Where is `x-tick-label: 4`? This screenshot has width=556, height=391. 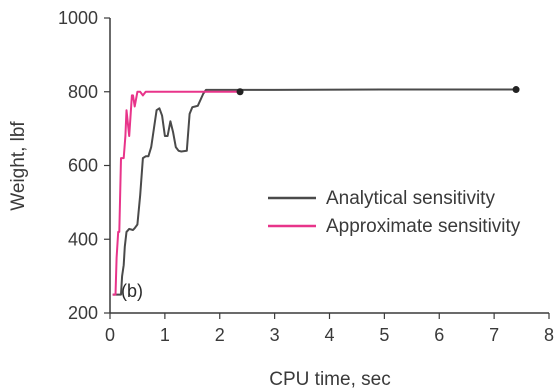 x-tick-label: 4 is located at coordinates (329, 335).